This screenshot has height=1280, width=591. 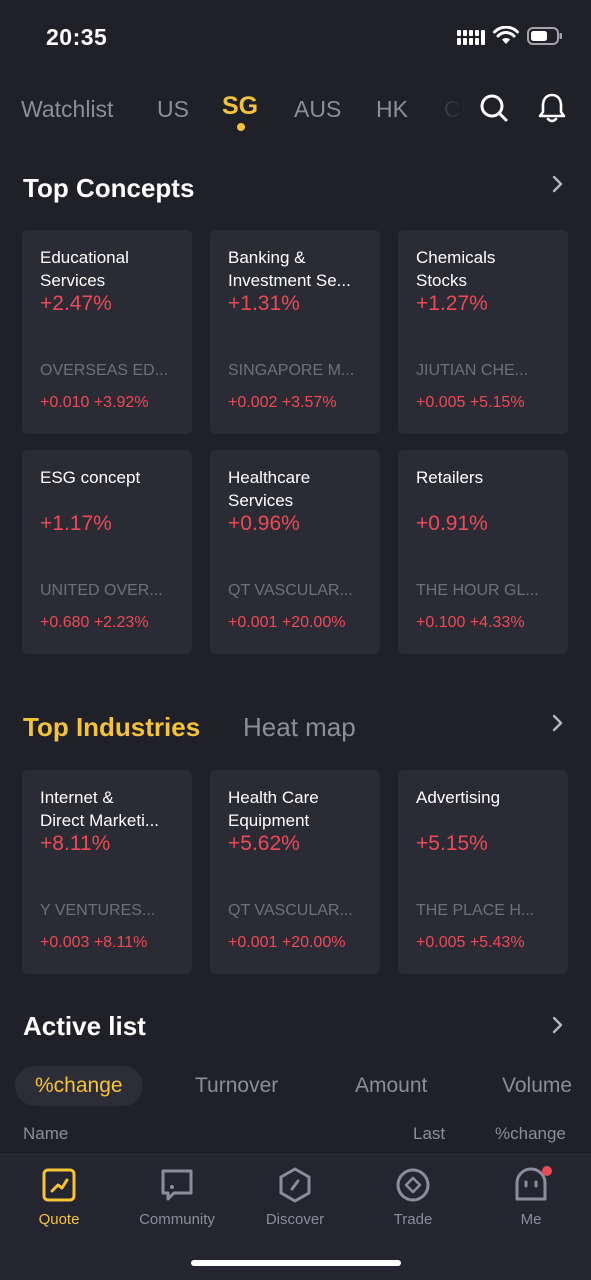 What do you see at coordinates (90, 477) in the screenshot?
I see `card-name: ESG concept` at bounding box center [90, 477].